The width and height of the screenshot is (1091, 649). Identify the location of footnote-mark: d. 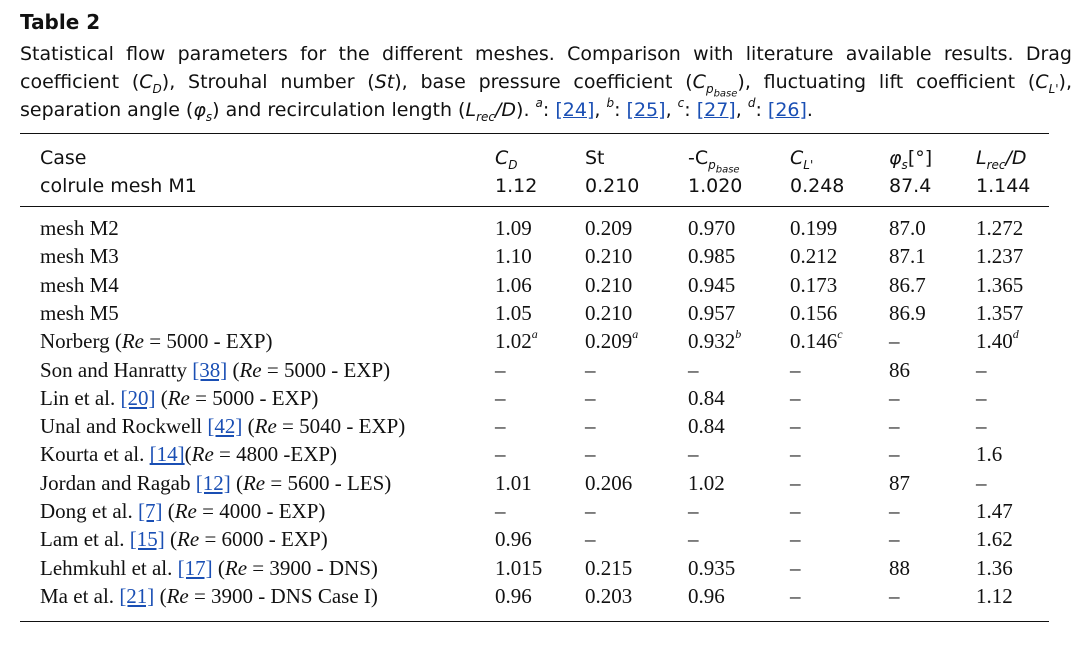
(1015, 334).